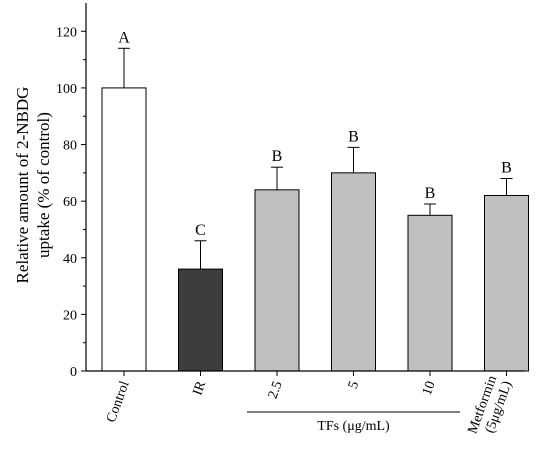 This screenshot has height=460, width=550. Describe the element at coordinates (70, 259) in the screenshot. I see `y-tick-label-2: 40` at that location.